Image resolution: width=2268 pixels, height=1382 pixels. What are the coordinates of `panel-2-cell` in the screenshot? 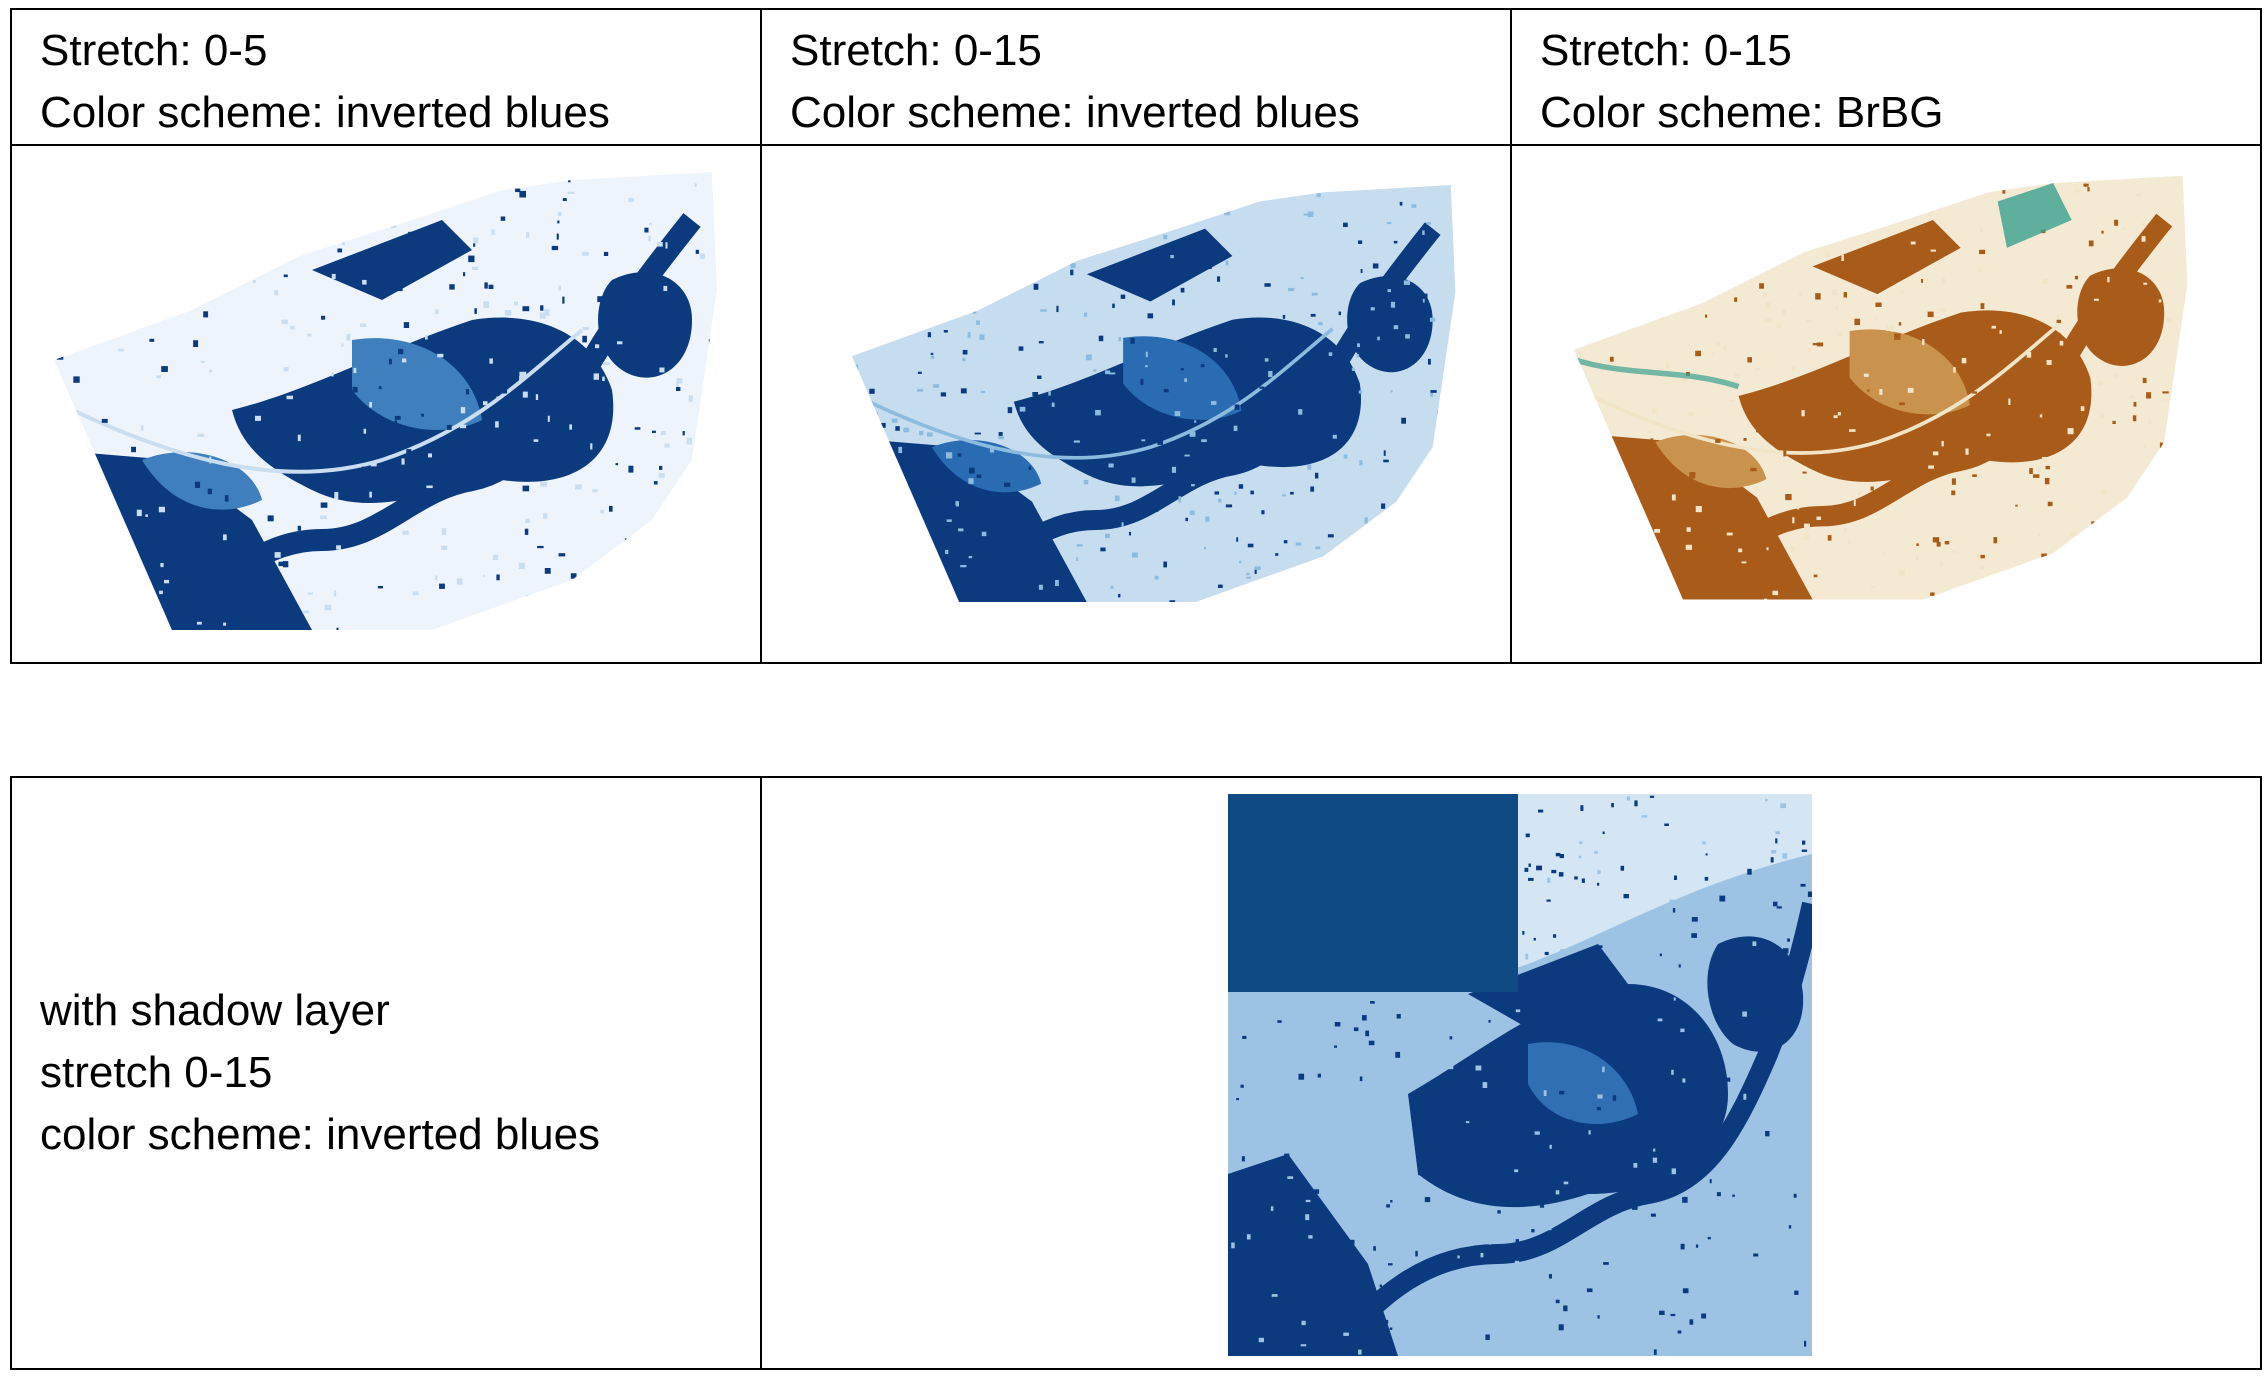 It's located at (1136, 404).